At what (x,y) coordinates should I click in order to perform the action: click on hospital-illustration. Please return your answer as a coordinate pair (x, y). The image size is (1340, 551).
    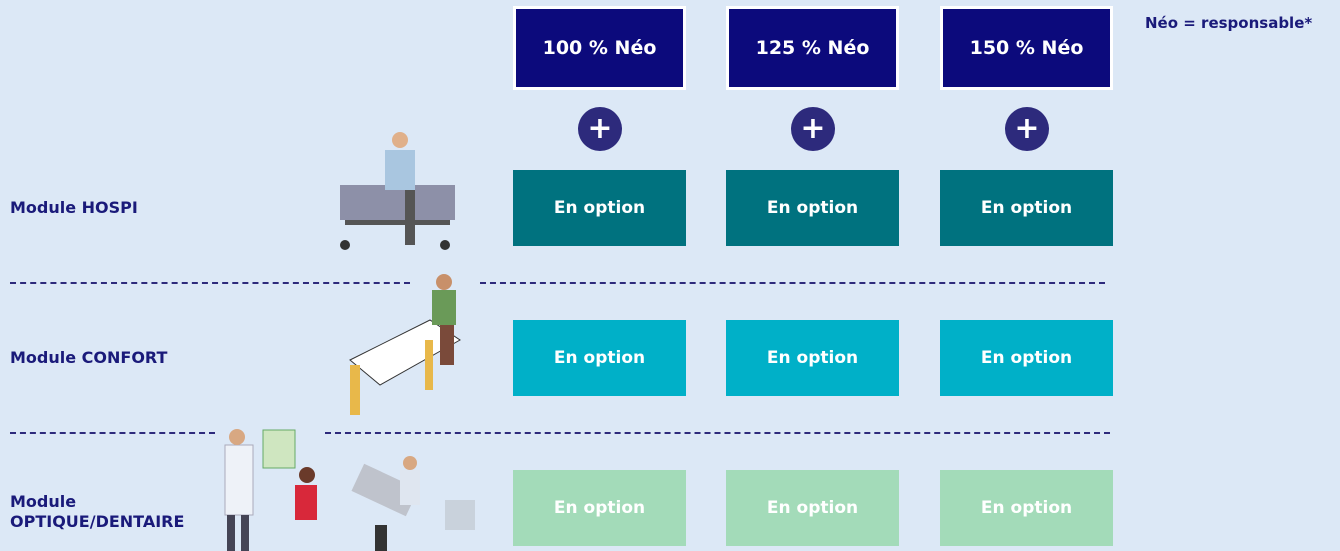
    Looking at the image, I should click on (397, 191).